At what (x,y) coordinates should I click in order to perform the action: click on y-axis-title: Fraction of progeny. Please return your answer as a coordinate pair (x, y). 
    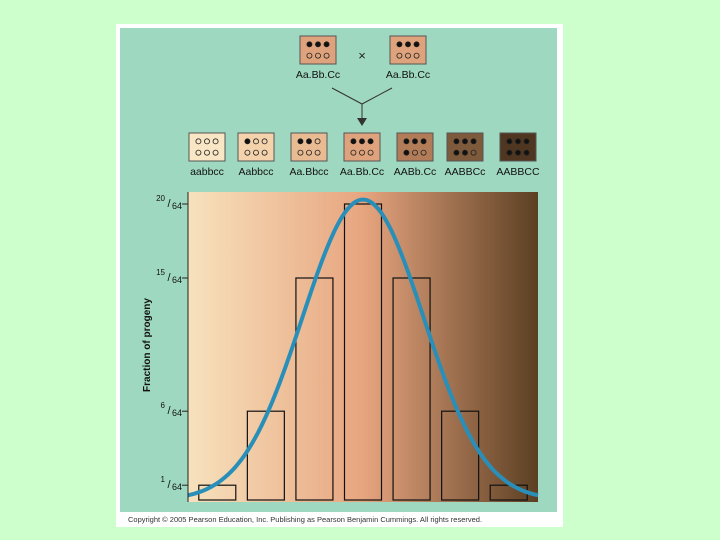
    Looking at the image, I should click on (147, 345).